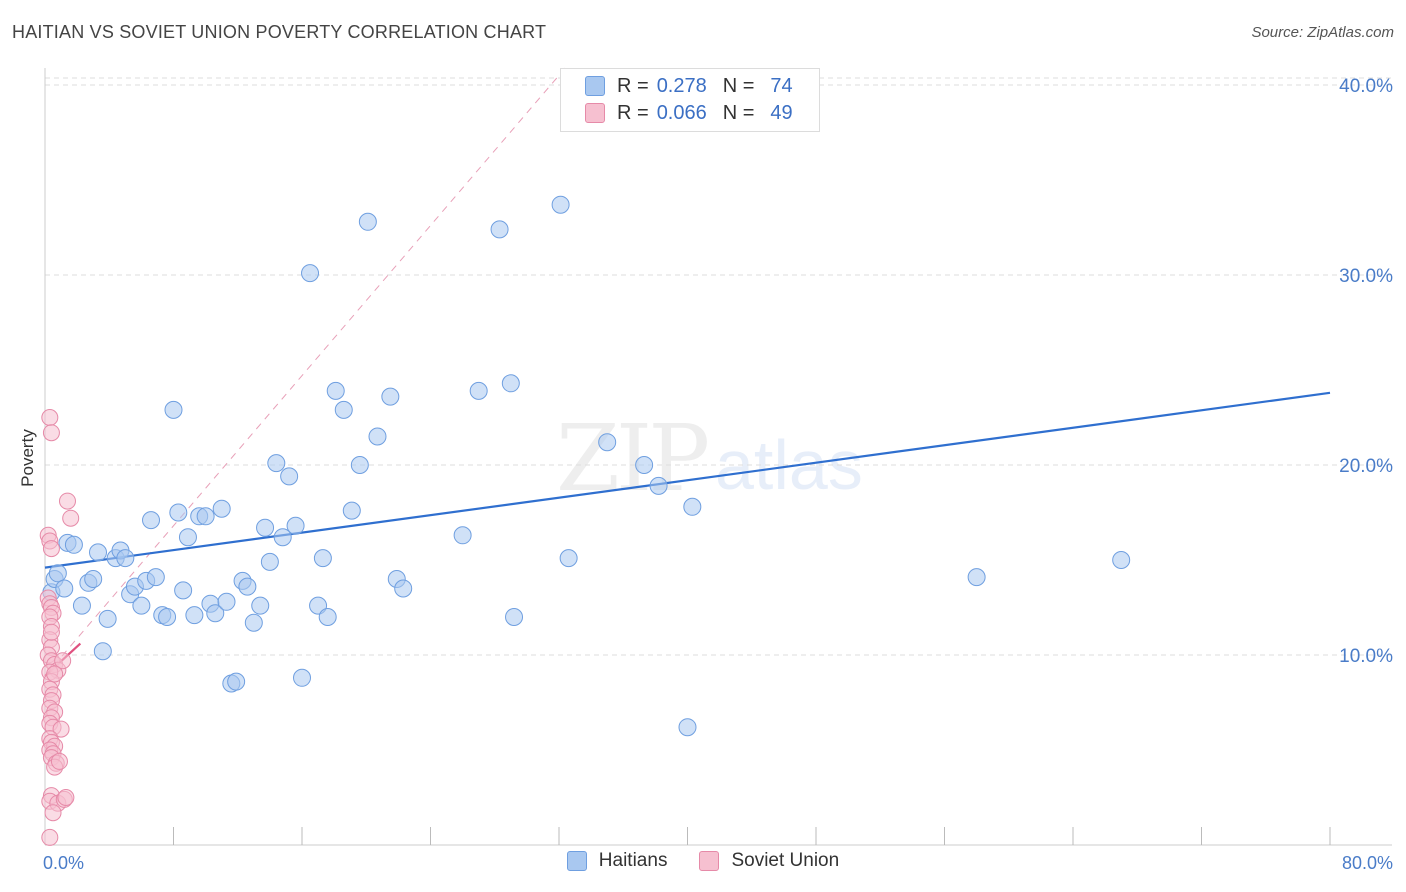  I want to click on legend-row-haitians: R = 0.278 N = 74, so click(689, 86).